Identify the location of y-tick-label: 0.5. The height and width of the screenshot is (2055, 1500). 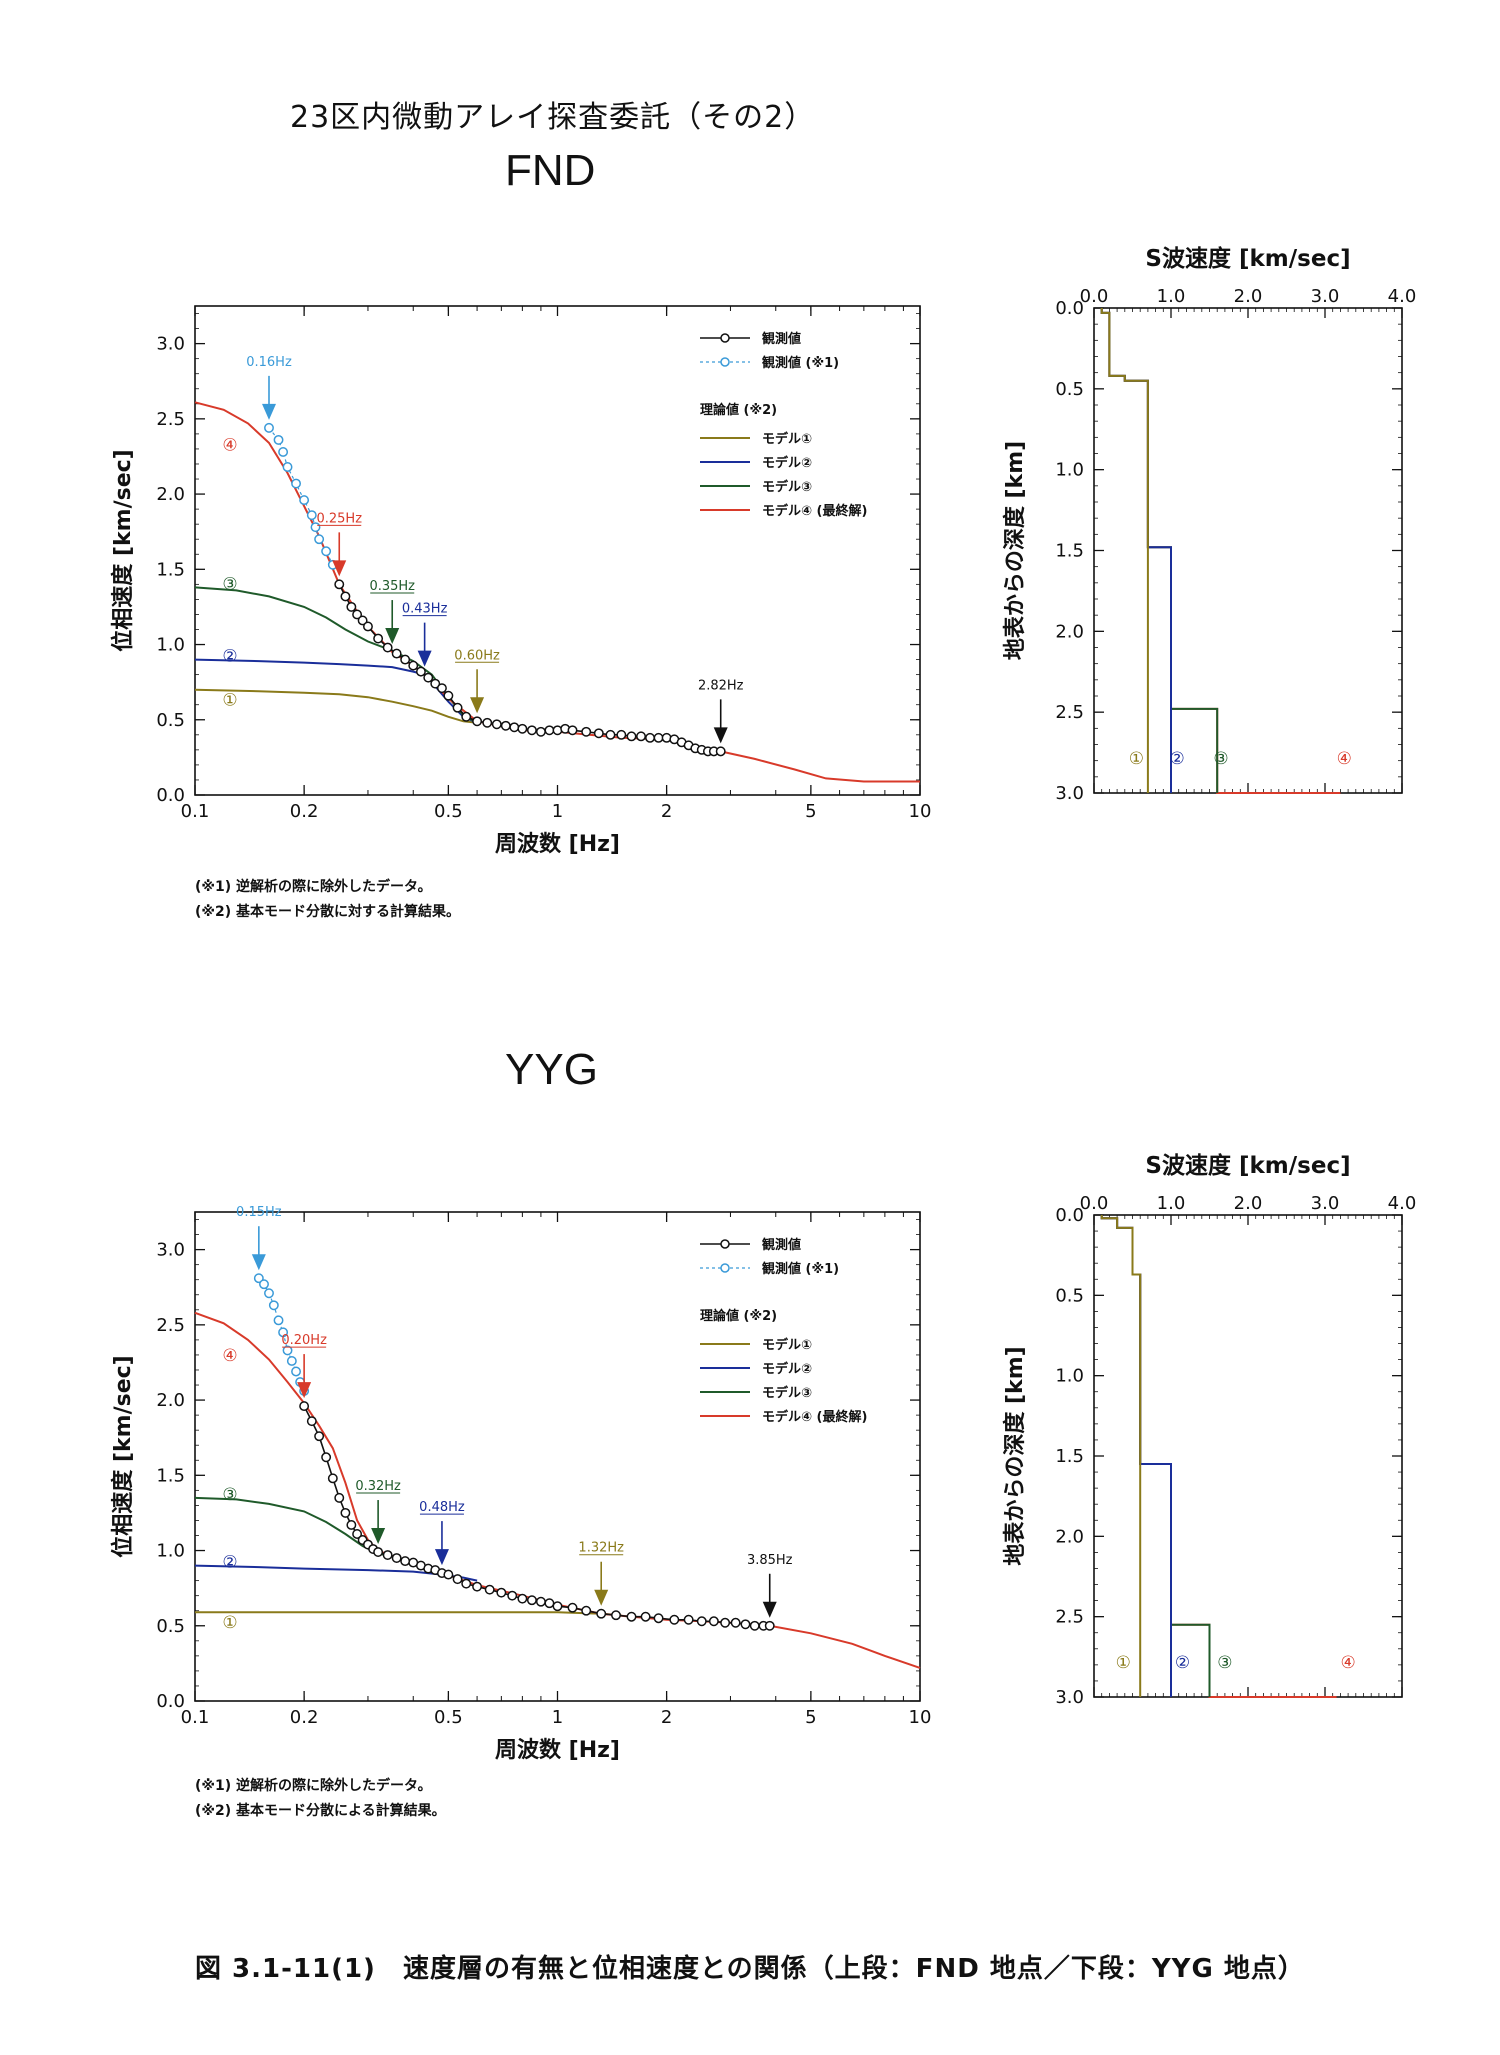
(170, 1626).